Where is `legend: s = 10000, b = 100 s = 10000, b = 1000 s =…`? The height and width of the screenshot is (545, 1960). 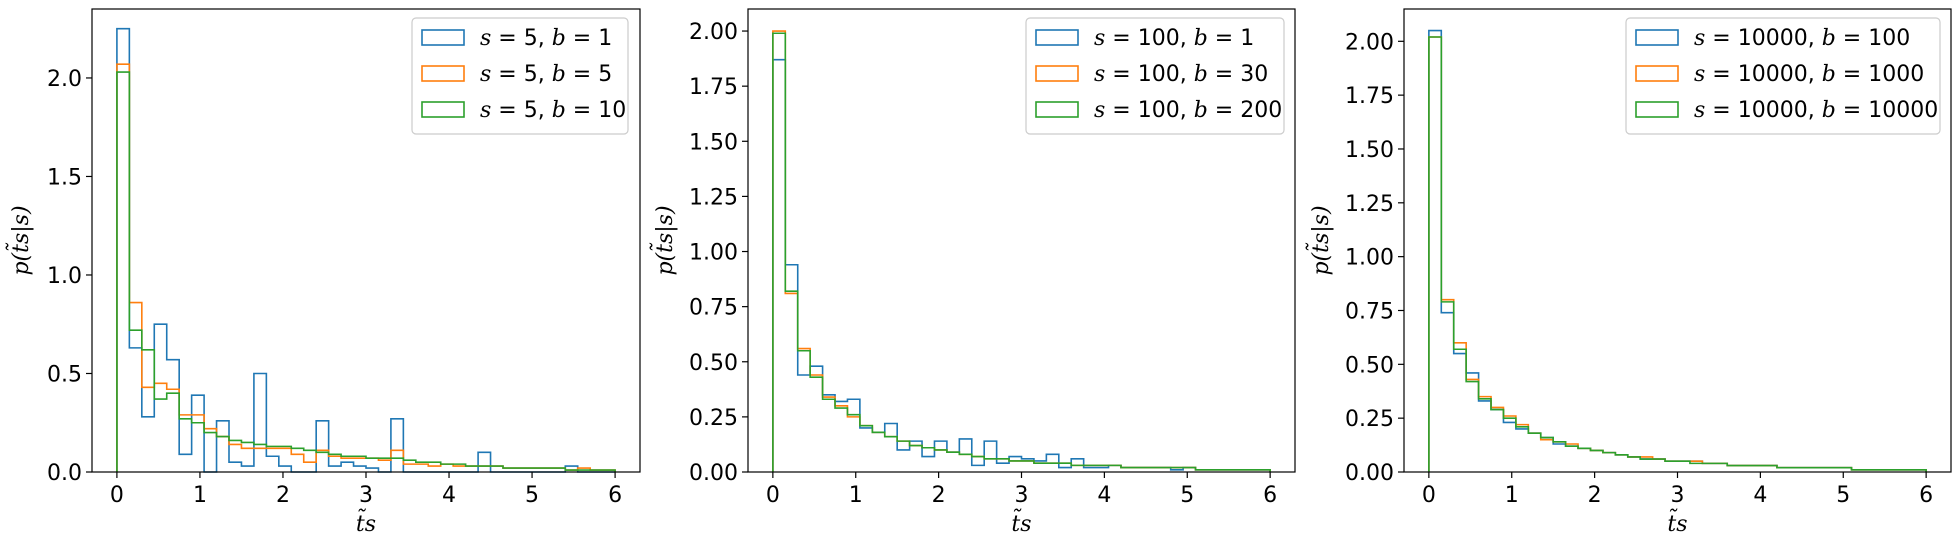 legend: s = 10000, b = 100 s = 10000, b = 1000 s =… is located at coordinates (1783, 76).